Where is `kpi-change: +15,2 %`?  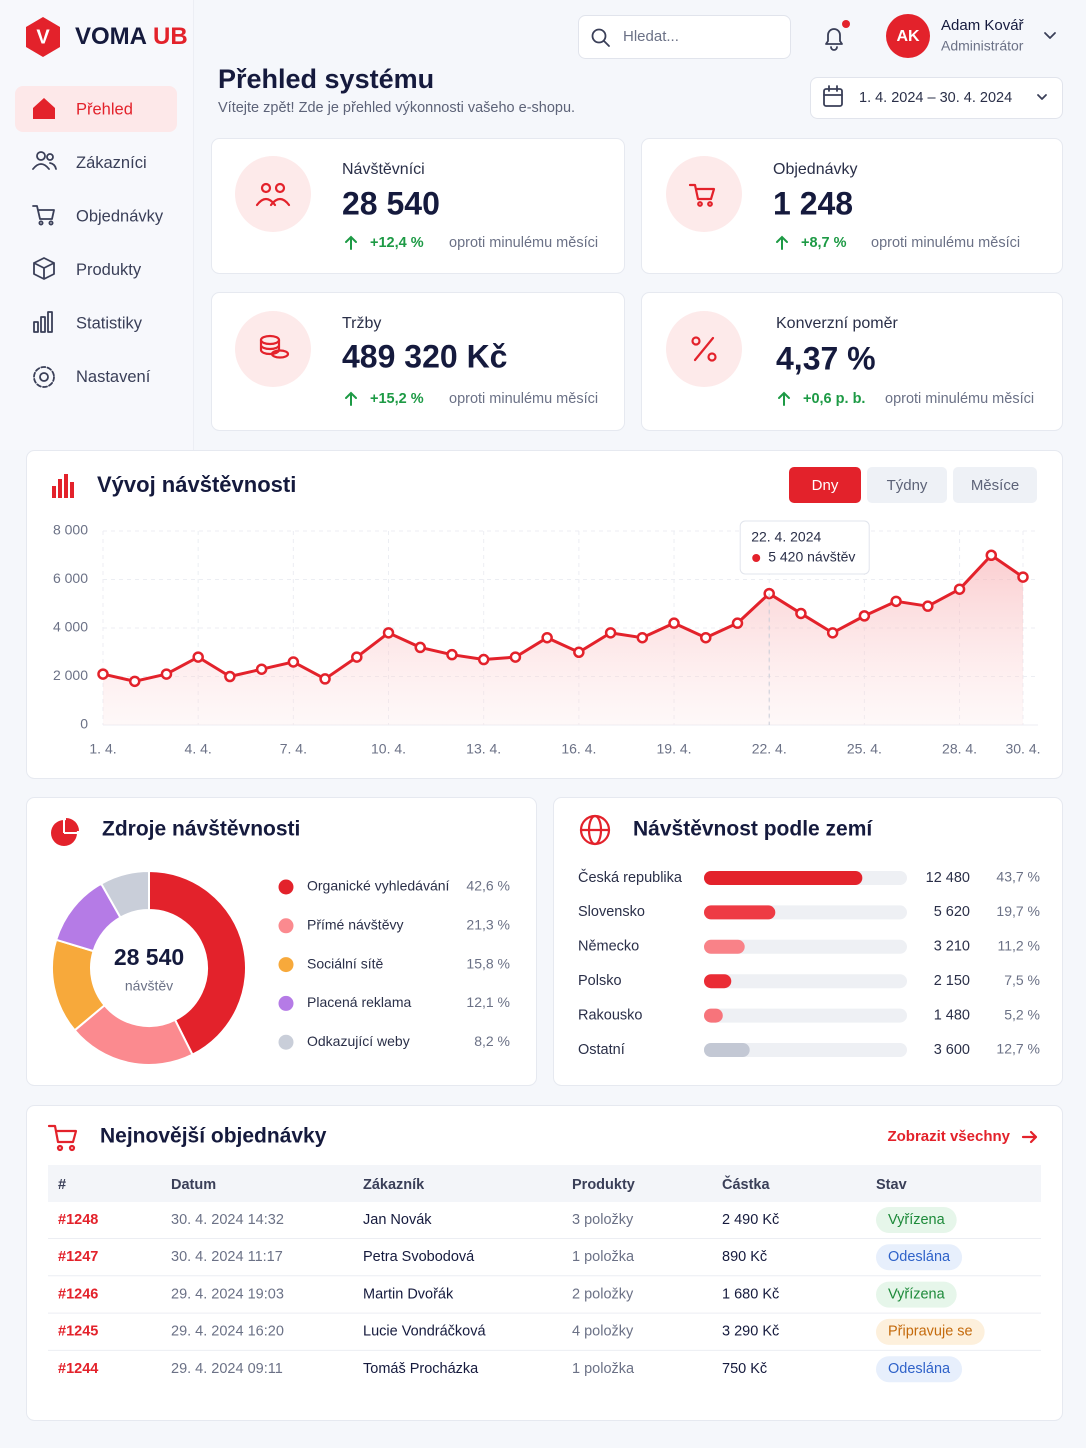
kpi-change: +15,2 % is located at coordinates (397, 399).